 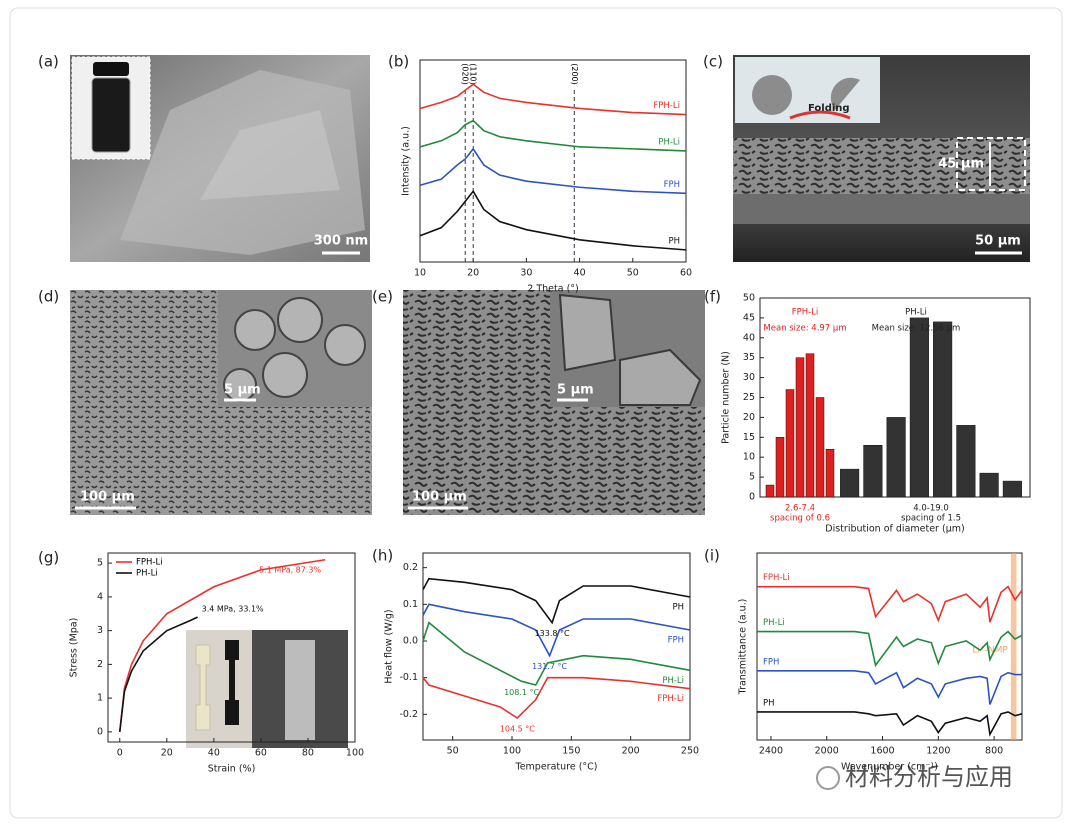 I want to click on thickness-label: 45 μm, so click(x=961, y=164).